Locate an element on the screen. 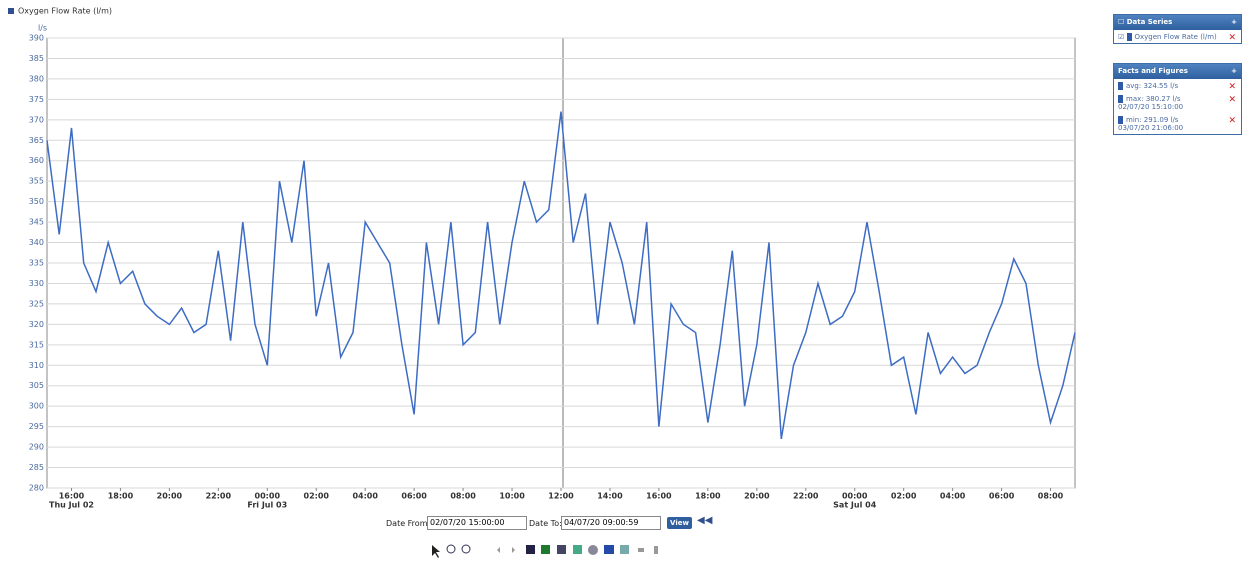 Image resolution: width=1248 pixels, height=567 pixels. series-row: ☑ Oxygen Flow Rate (l/m) ✕ is located at coordinates (1177, 38).